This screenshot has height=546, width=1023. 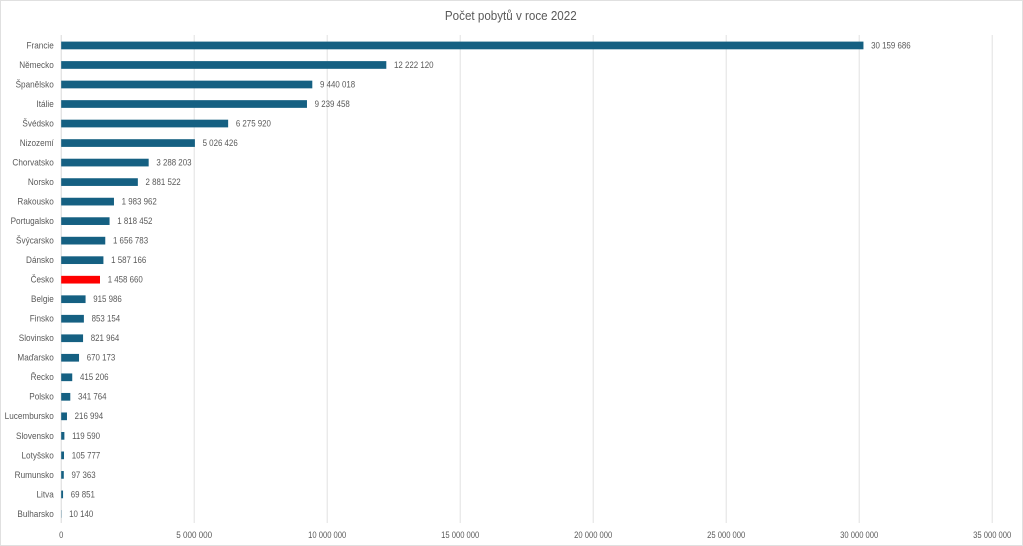 What do you see at coordinates (891, 44) in the screenshot?
I see `svg-text: 30 159 686` at bounding box center [891, 44].